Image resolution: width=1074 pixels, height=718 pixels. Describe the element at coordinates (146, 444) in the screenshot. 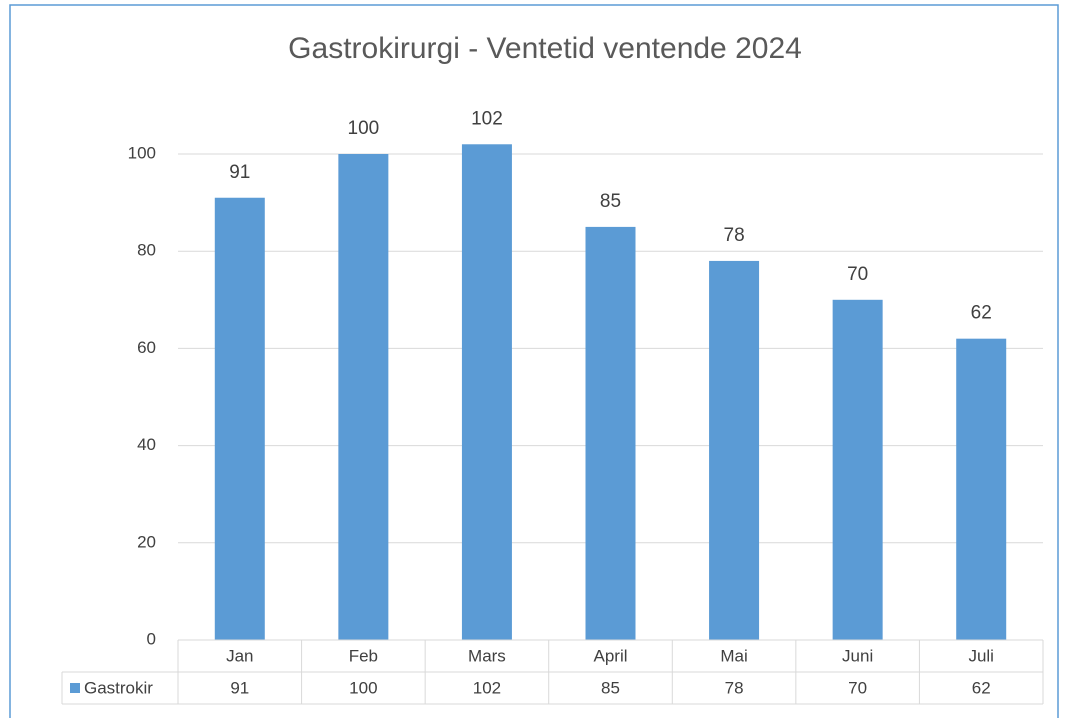

I see `y-tick-label: 40` at that location.